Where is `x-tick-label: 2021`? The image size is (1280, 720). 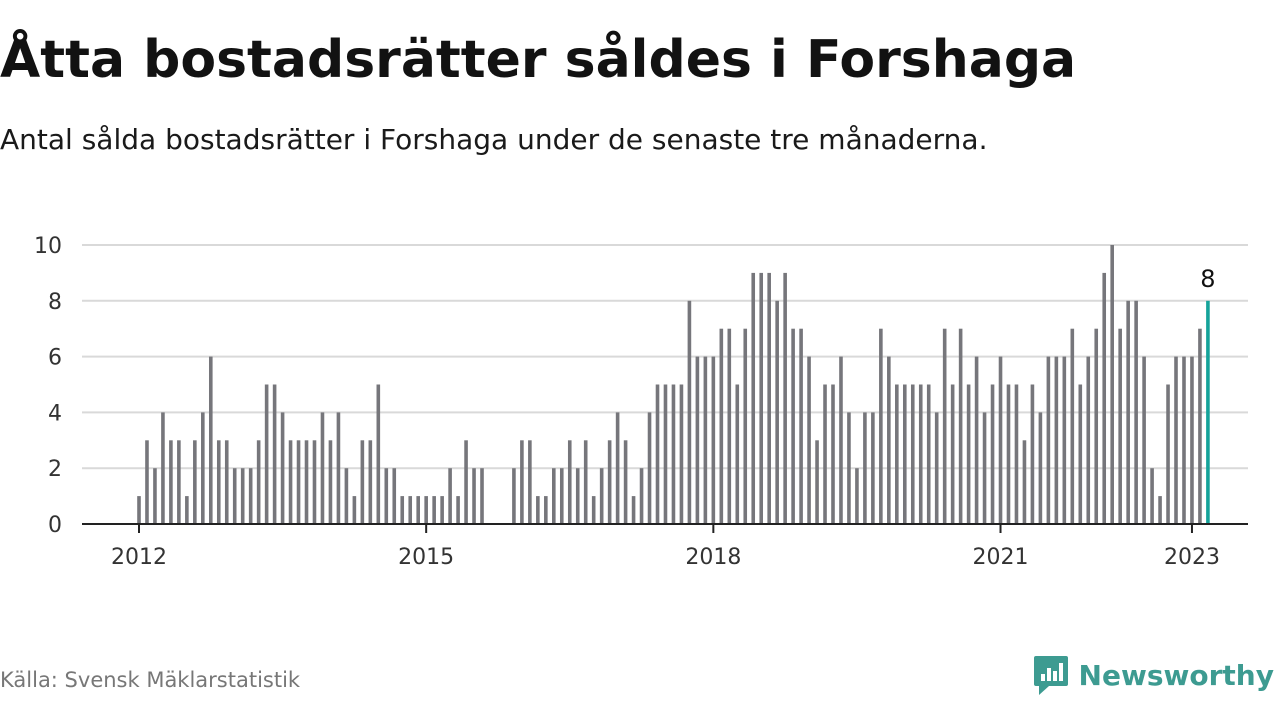 x-tick-label: 2021 is located at coordinates (1001, 557).